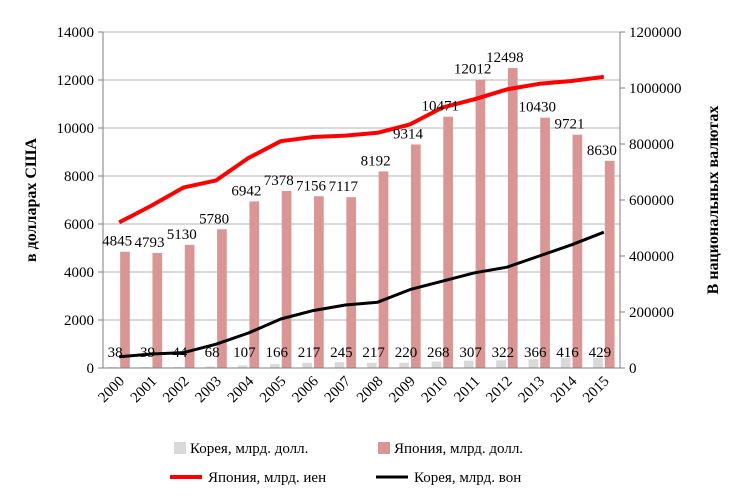 This screenshot has height=498, width=744. I want to click on data-label-japan-usd: 7117, so click(344, 187).